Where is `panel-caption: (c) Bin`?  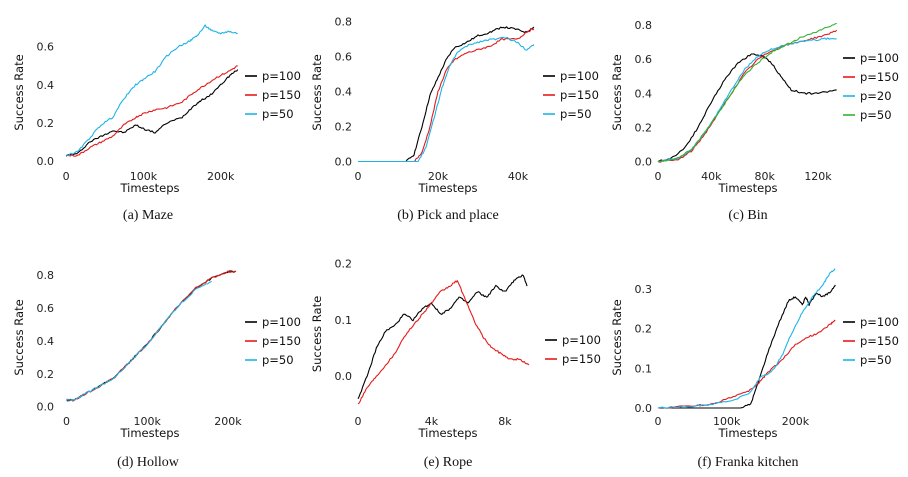 panel-caption: (c) Bin is located at coordinates (747, 215).